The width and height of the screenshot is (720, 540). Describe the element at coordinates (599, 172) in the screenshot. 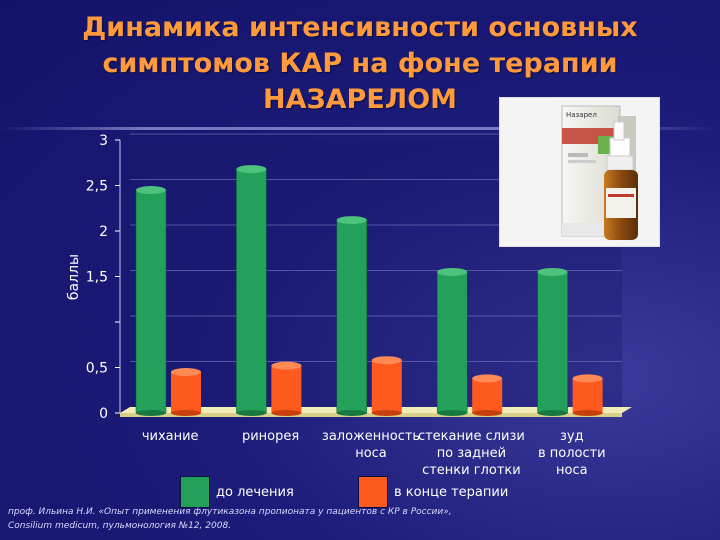

I see `nasal-spray-illustration: Назарел` at that location.